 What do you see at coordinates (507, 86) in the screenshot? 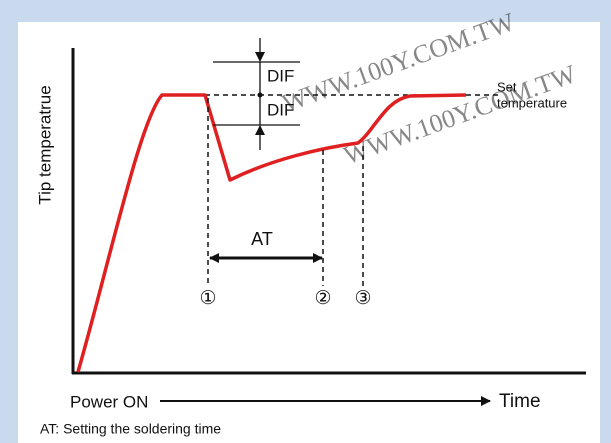
I see `set-temp-label: Set` at bounding box center [507, 86].